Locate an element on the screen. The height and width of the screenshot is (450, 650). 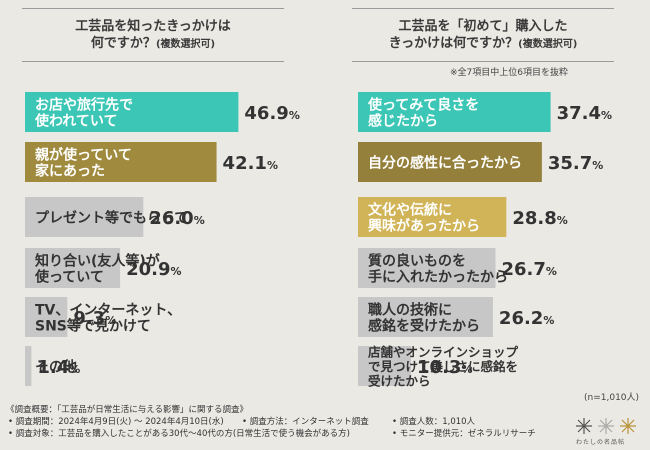
chart1-value-label-1: 46.9% is located at coordinates (271, 113).